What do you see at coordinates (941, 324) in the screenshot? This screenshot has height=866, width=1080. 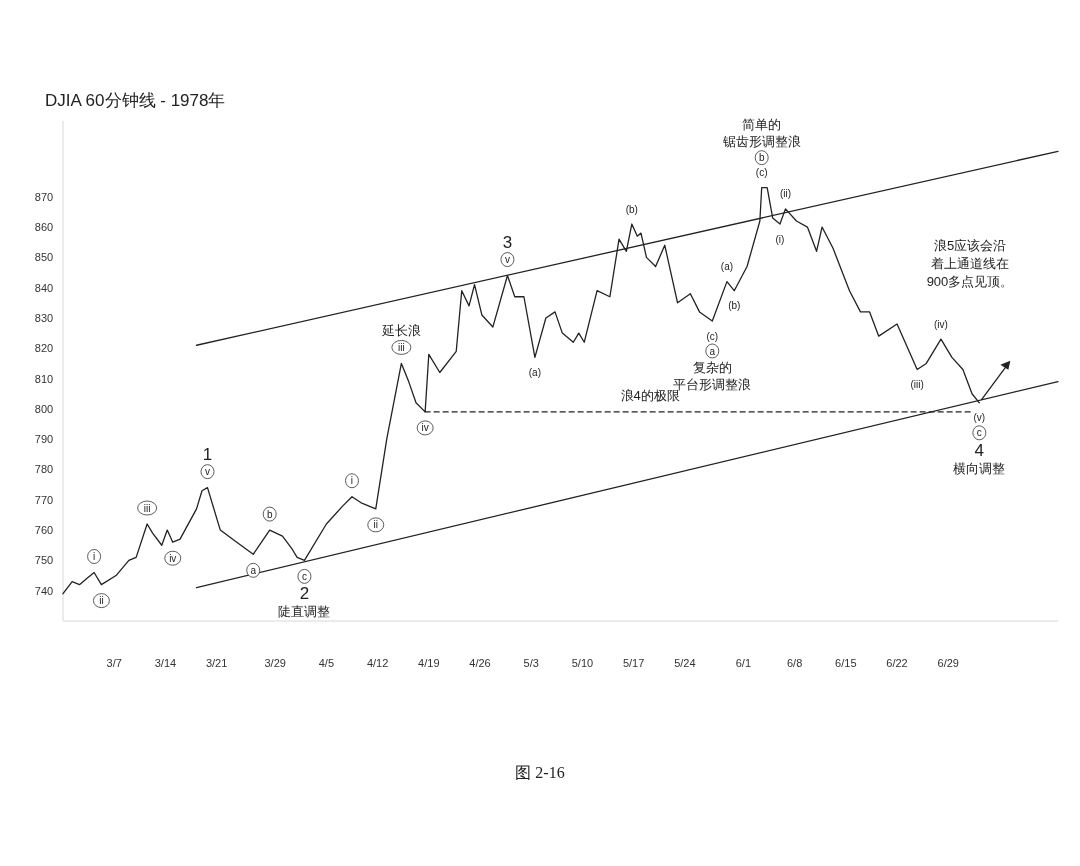 I see `annotation: (iv)` at bounding box center [941, 324].